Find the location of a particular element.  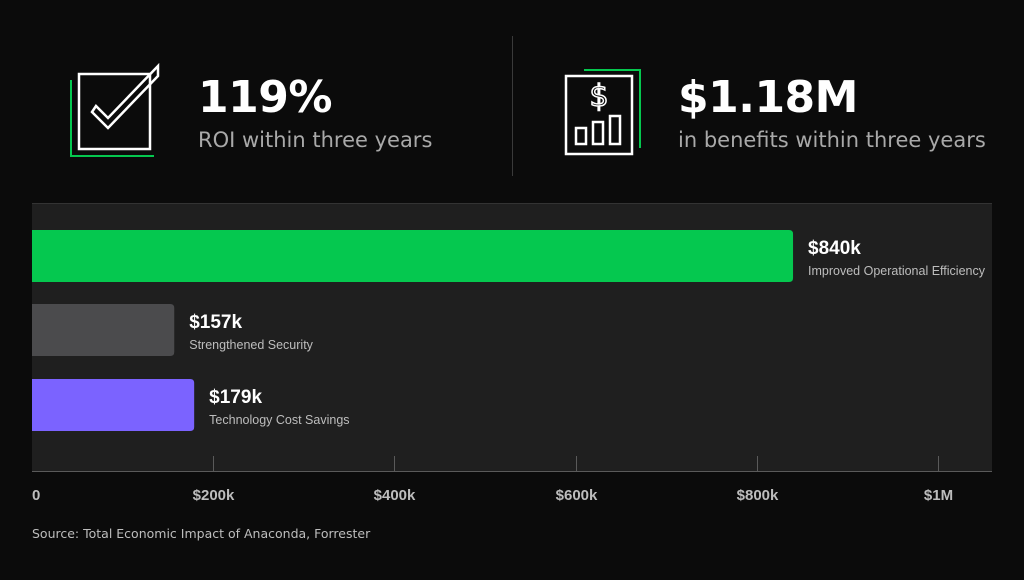

x-tick-label: $800k is located at coordinates (758, 495).